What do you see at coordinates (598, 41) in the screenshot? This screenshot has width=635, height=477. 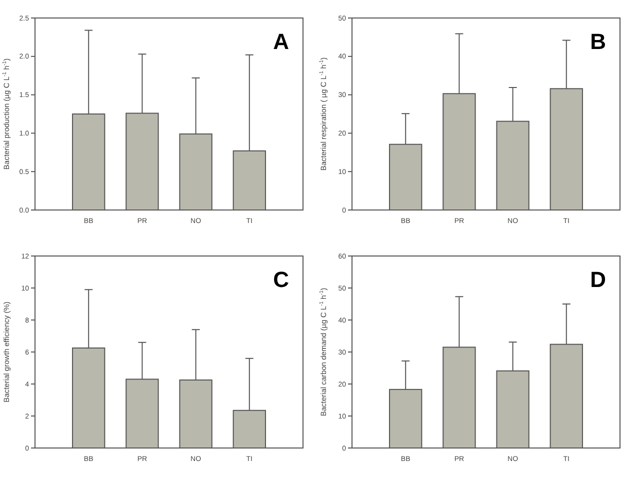 I see `annotation: B` at bounding box center [598, 41].